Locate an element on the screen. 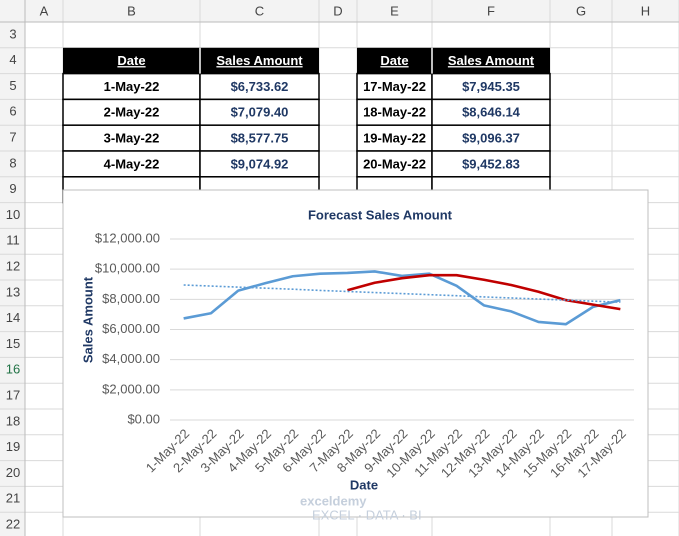 The image size is (679, 536). y-tick-label: $12,000.00 is located at coordinates (127, 237).